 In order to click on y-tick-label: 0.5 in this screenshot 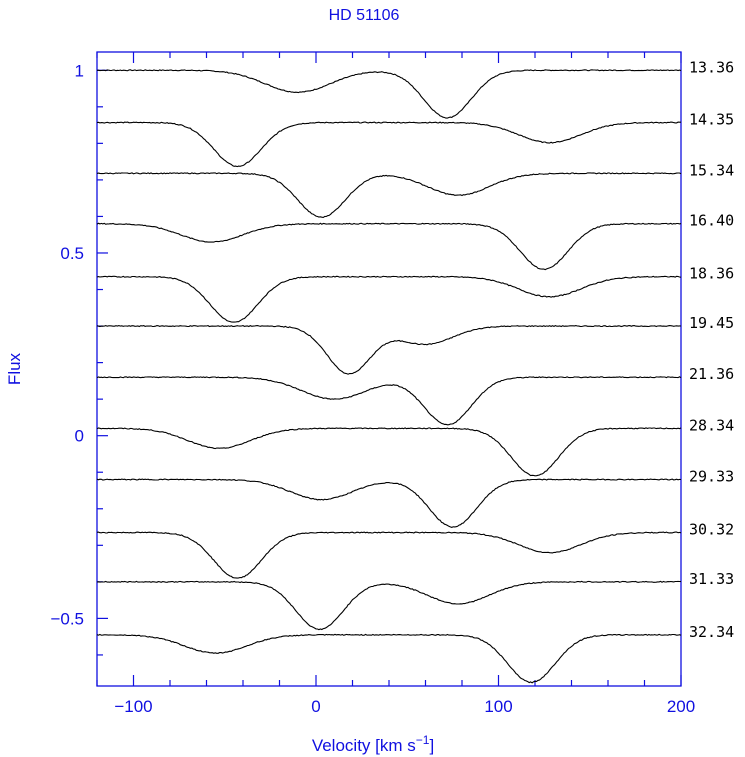, I will do `click(72, 253)`.